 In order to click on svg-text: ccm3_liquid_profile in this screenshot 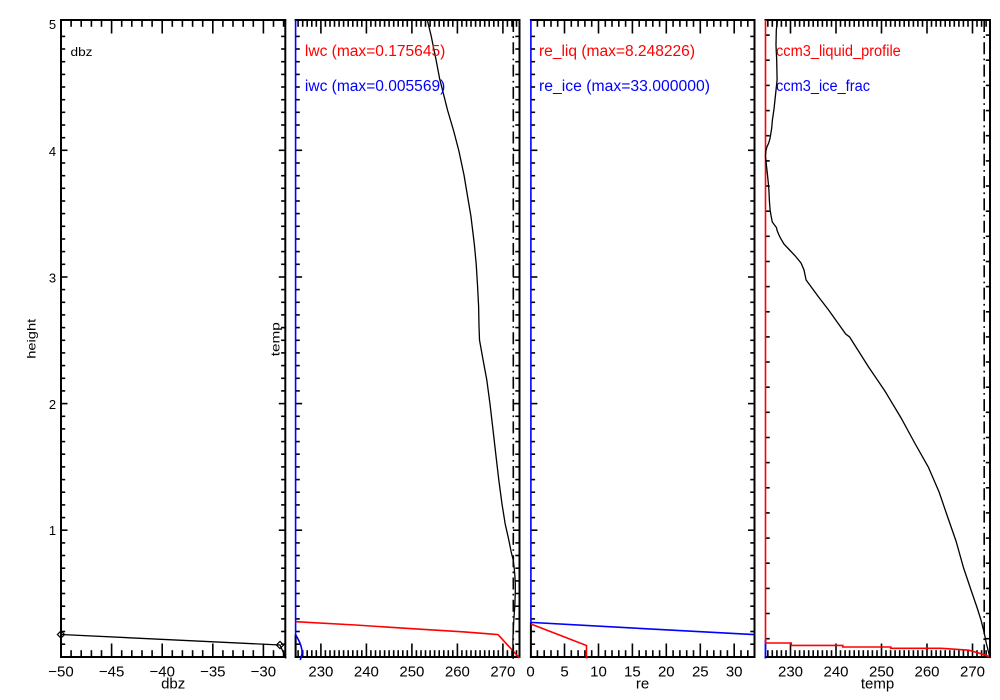, I will do `click(838, 51)`.